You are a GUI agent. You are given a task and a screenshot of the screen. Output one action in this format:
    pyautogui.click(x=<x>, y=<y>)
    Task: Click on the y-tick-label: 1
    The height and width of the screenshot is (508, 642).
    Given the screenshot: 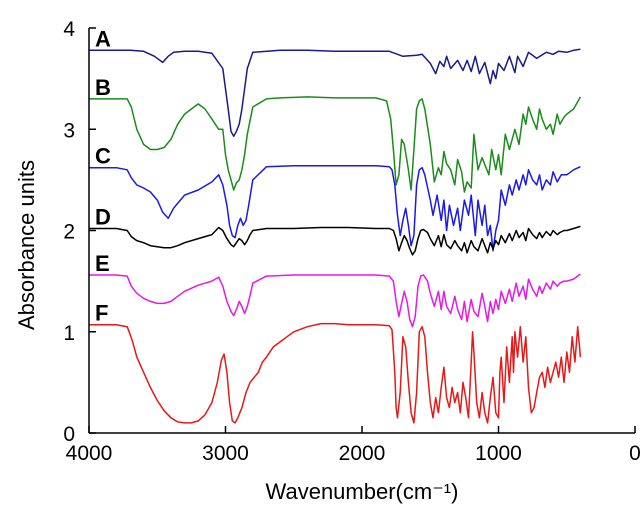 What is the action you would take?
    pyautogui.click(x=69, y=333)
    